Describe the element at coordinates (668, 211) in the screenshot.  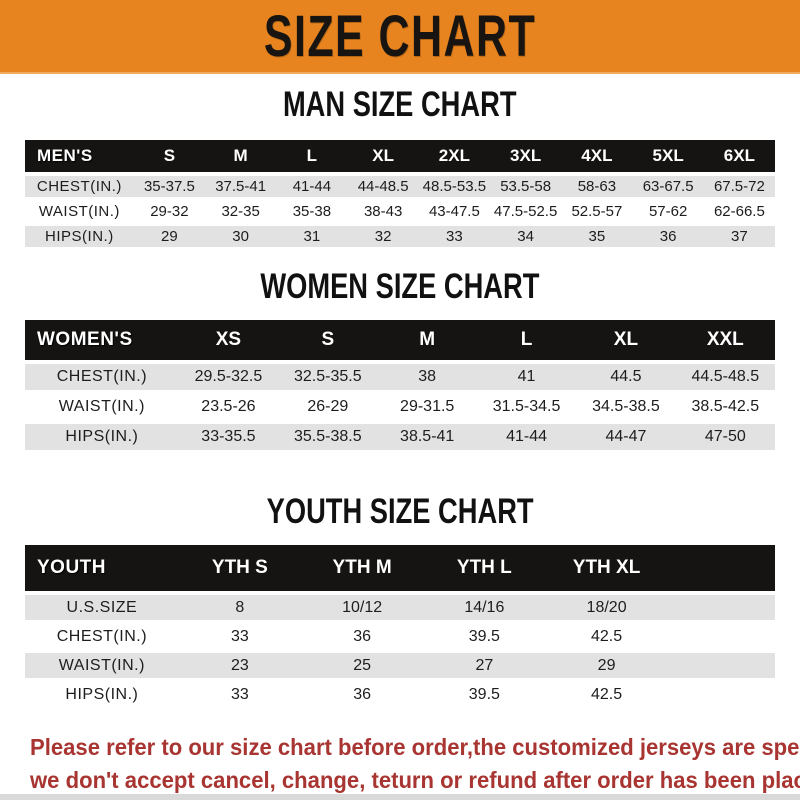
I see `size-cell: 57-62` at that location.